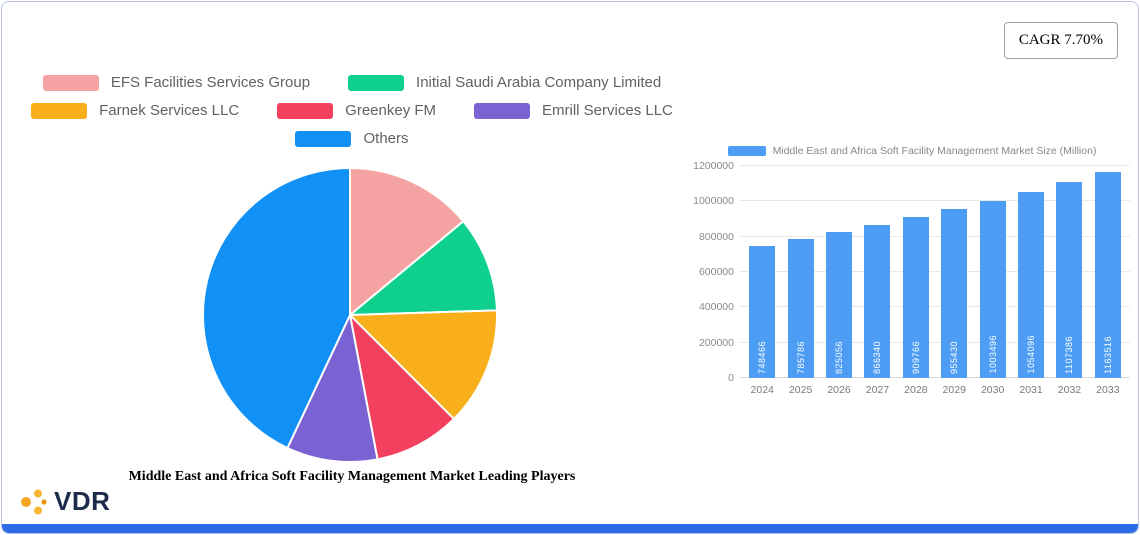 The height and width of the screenshot is (535, 1140). I want to click on legend-item-4: Emrill Services LLC, so click(573, 110).